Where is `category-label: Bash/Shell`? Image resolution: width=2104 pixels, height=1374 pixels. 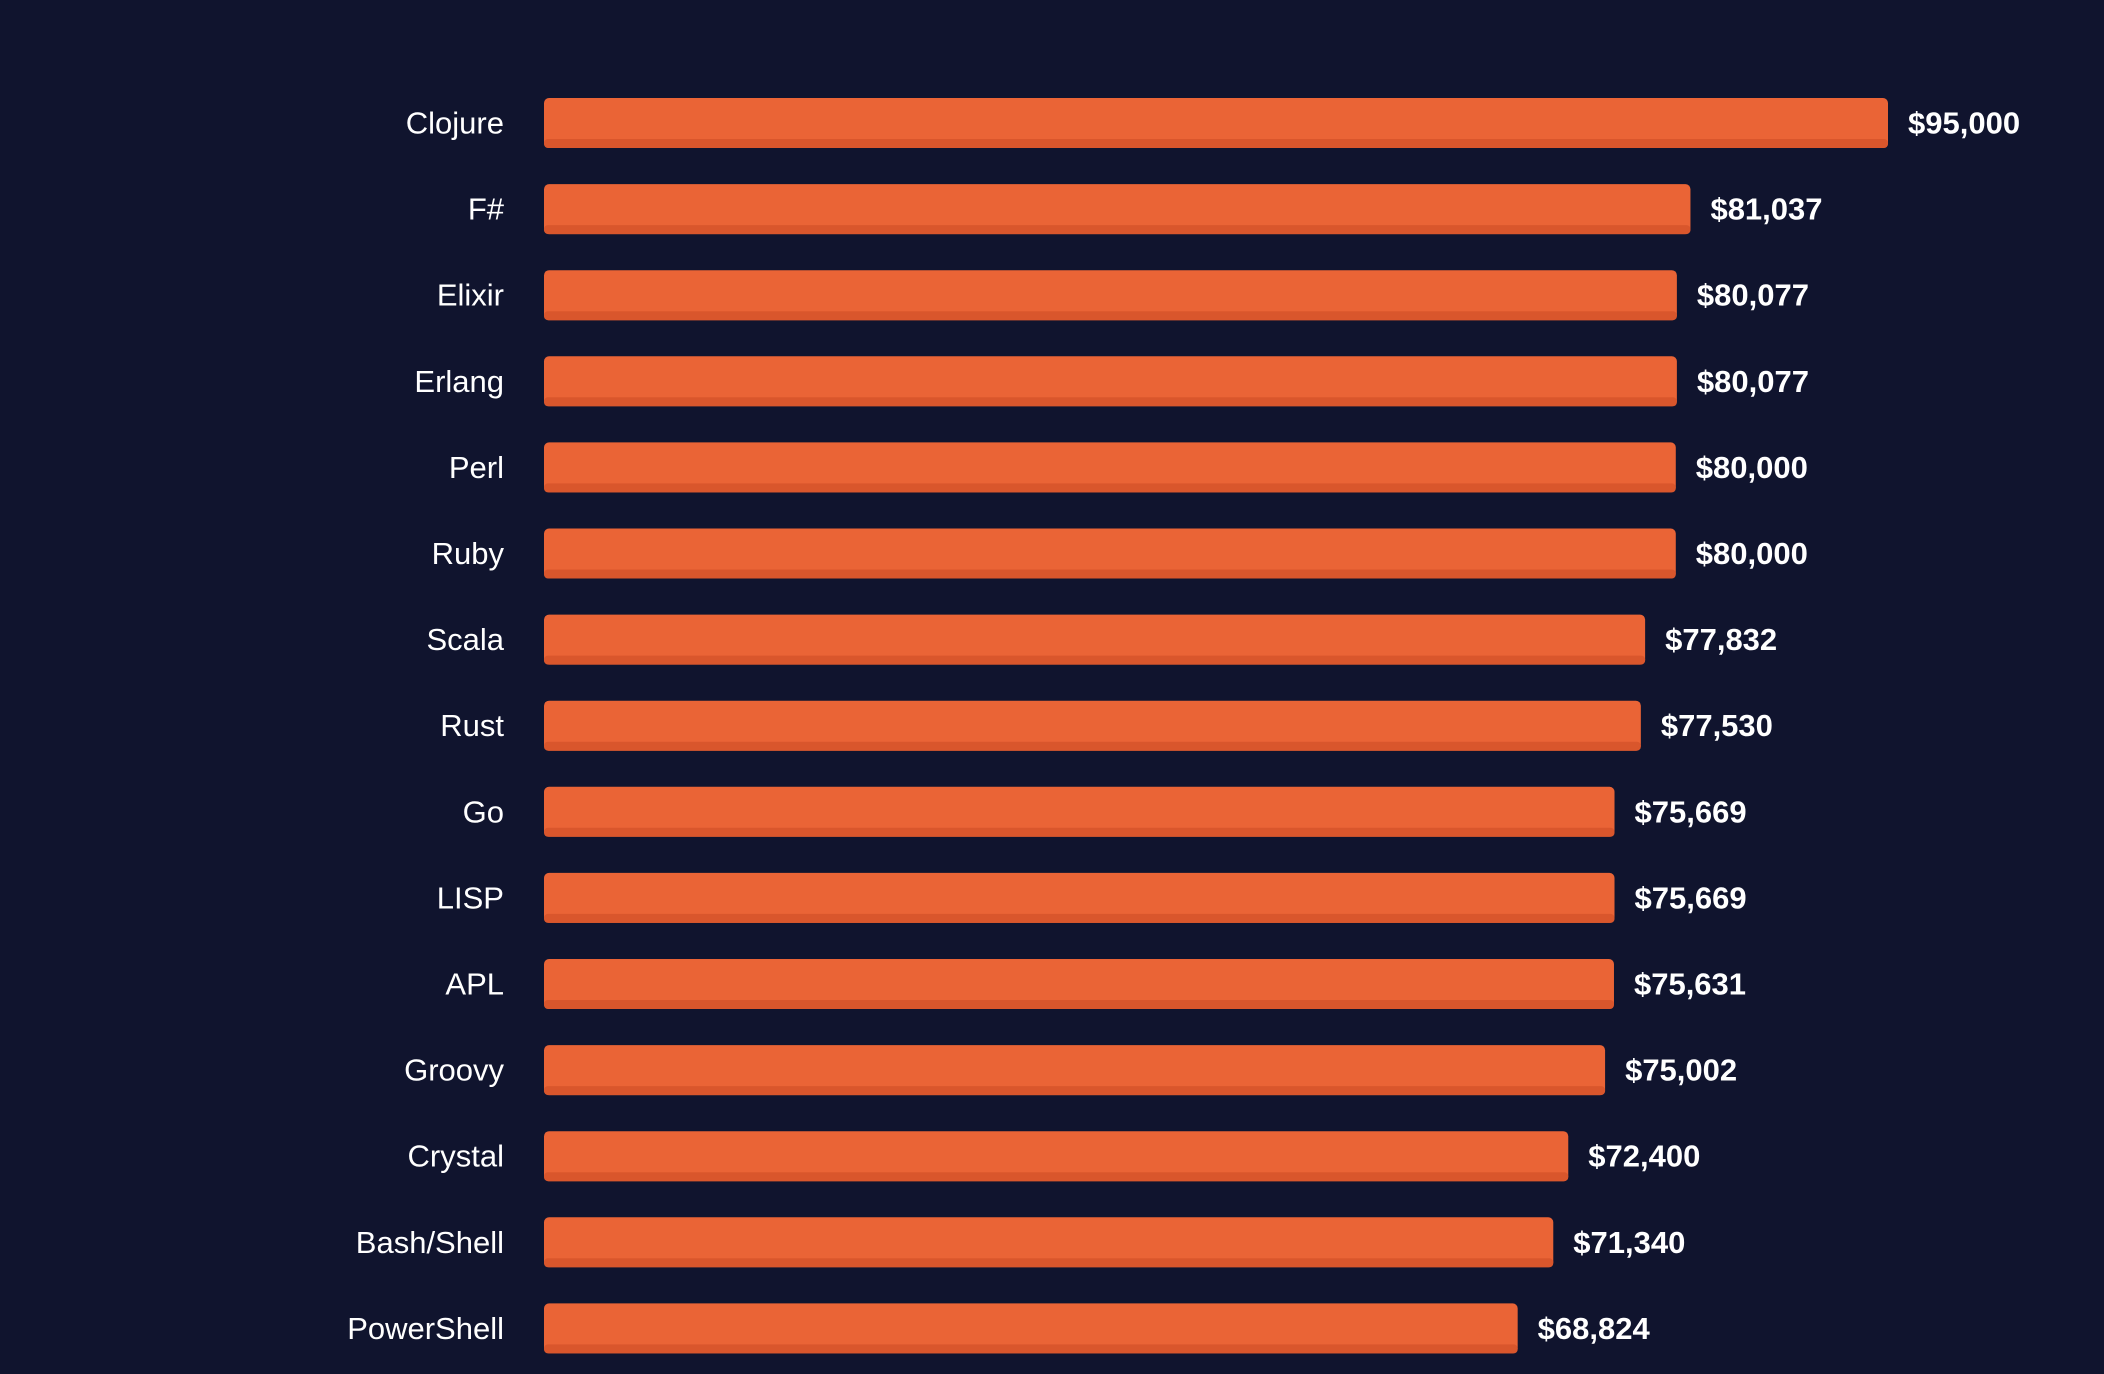
category-label: Bash/Shell is located at coordinates (430, 1242).